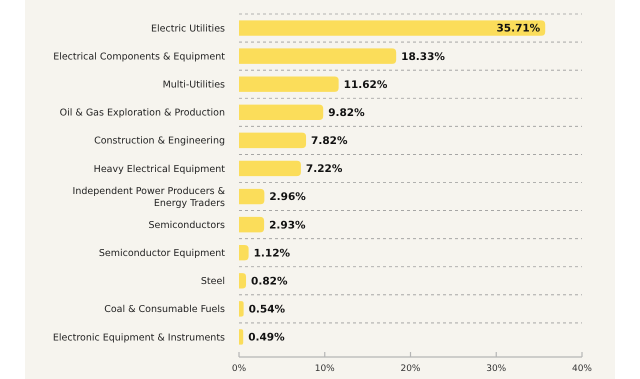 The width and height of the screenshot is (640, 379). I want to click on x-tick-label: 20%, so click(410, 369).